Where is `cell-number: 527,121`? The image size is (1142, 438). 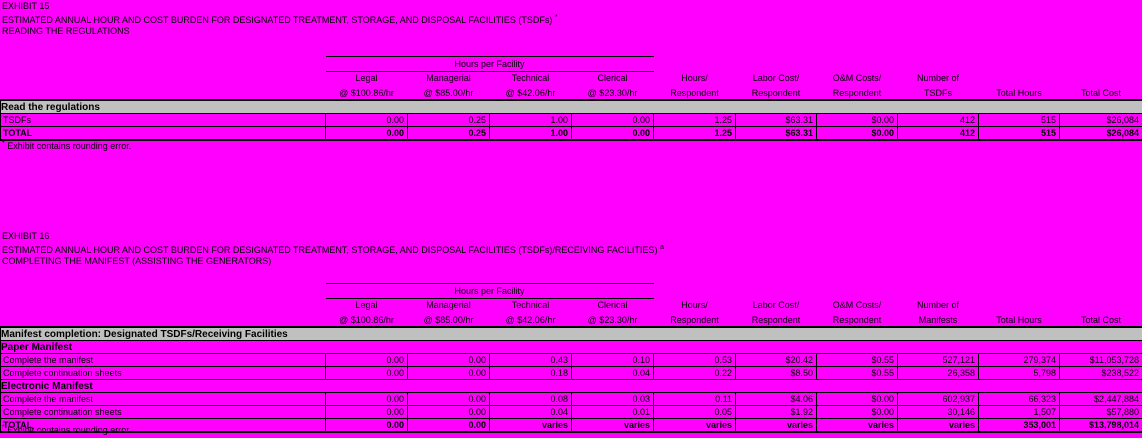 cell-number: 527,121 is located at coordinates (938, 360).